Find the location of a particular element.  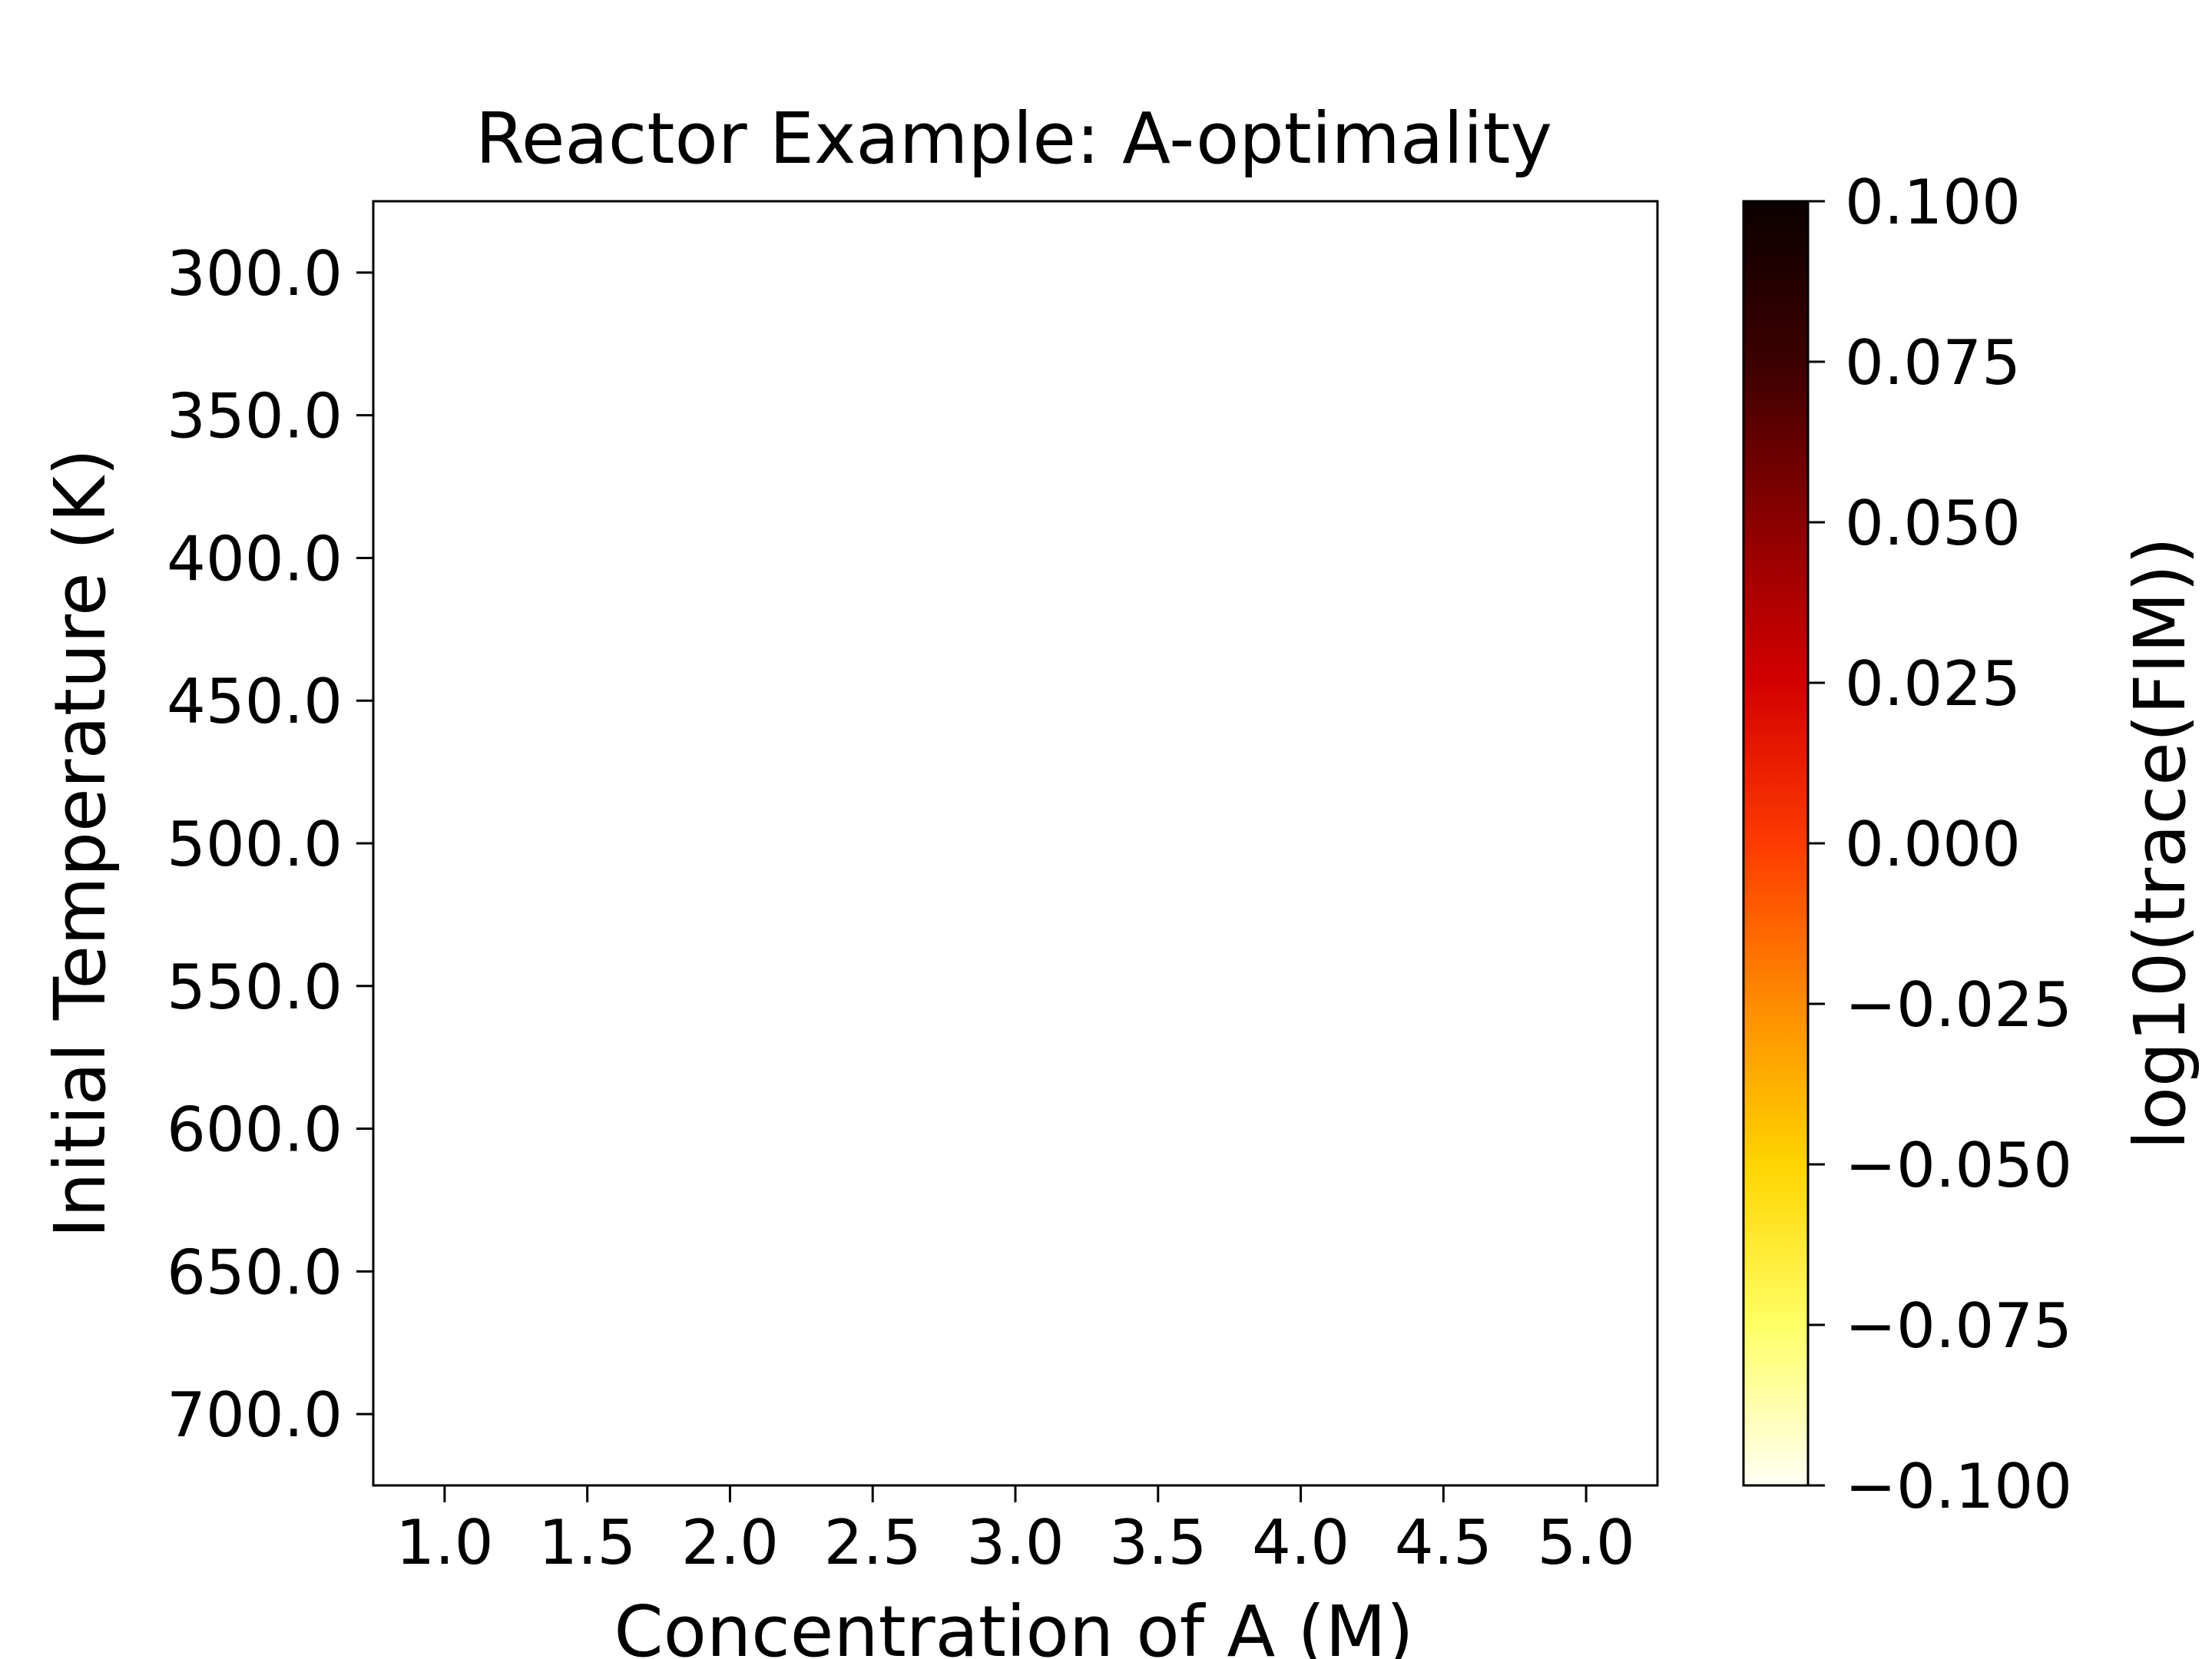

colorbar-gradient is located at coordinates (1776, 843).